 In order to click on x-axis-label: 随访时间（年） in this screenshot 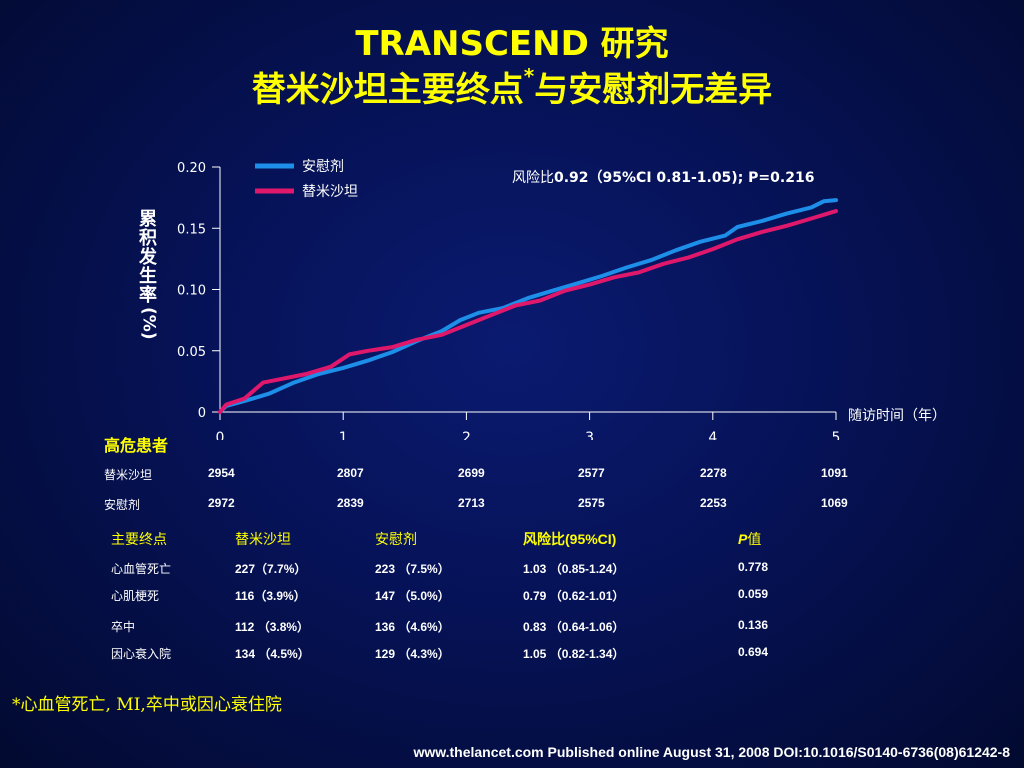, I will do `click(897, 416)`.